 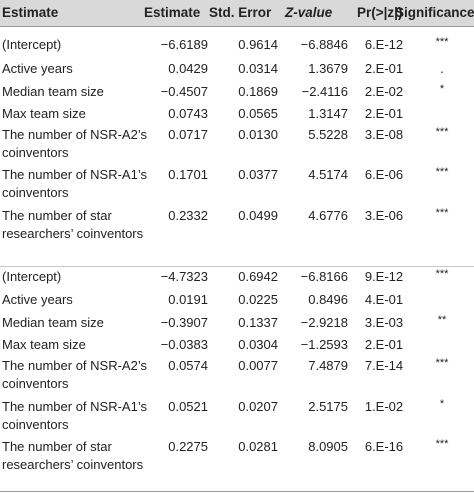 What do you see at coordinates (188, 365) in the screenshot?
I see `row-estimate: 0.0574` at bounding box center [188, 365].